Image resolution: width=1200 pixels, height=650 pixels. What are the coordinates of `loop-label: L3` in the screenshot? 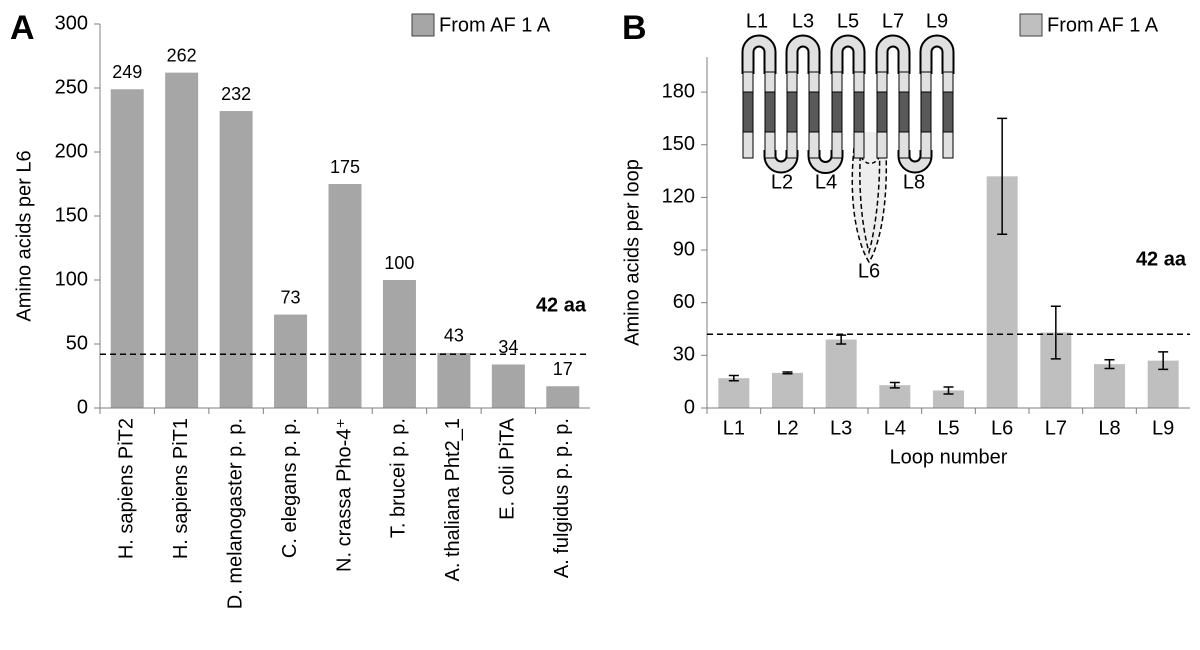 It's located at (803, 21).